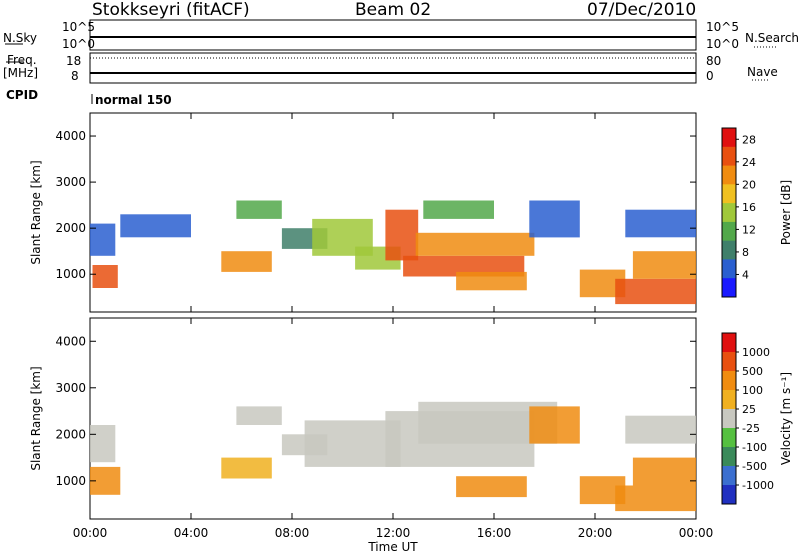 Image resolution: width=800 pixels, height=554 pixels. What do you see at coordinates (70, 341) in the screenshot?
I see `ytick-label-1-3: 4000` at bounding box center [70, 341].